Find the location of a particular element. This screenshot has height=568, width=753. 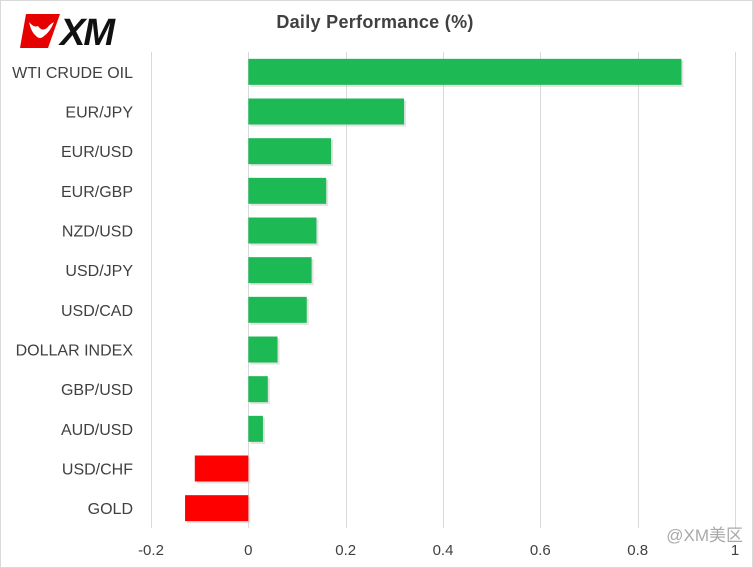

bar-aud-usd is located at coordinates (255, 428).